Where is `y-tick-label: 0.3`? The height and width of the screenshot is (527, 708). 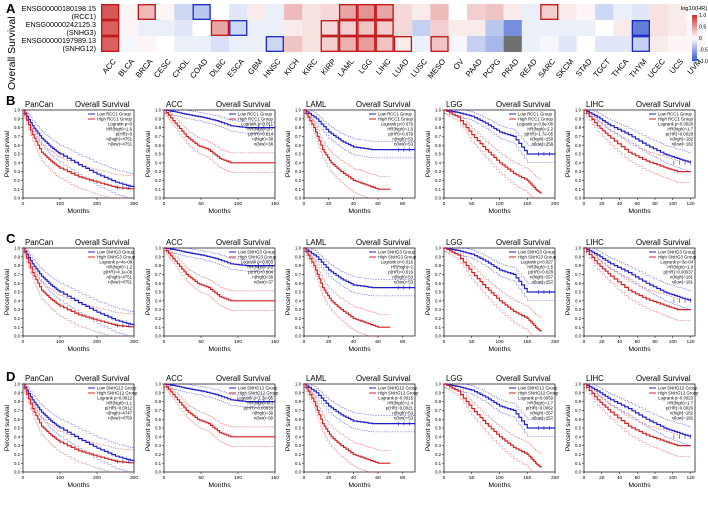
y-tick-label: 0.3 is located at coordinates (17, 309).